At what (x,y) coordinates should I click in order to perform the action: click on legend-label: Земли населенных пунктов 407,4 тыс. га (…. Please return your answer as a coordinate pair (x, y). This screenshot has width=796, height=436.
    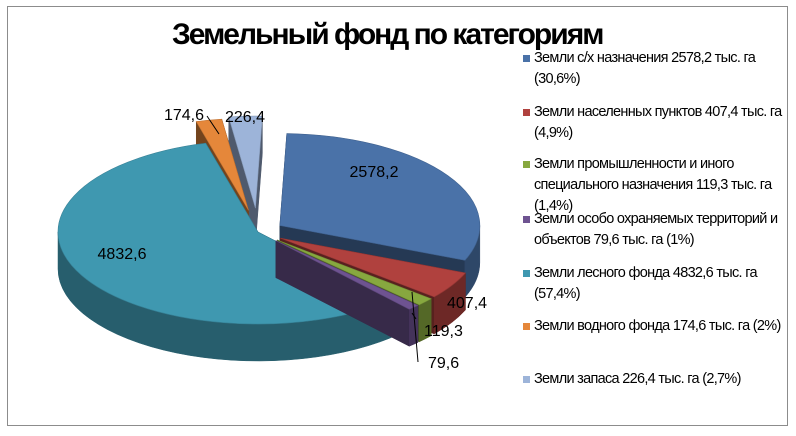
    Looking at the image, I should click on (658, 122).